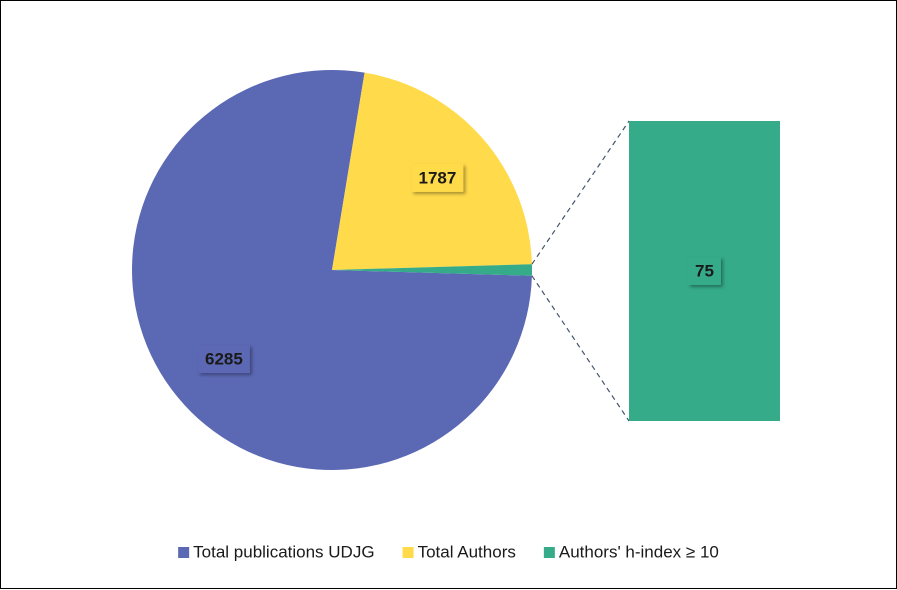 The width and height of the screenshot is (897, 590). Describe the element at coordinates (432, 270) in the screenshot. I see `pie-slice` at that location.